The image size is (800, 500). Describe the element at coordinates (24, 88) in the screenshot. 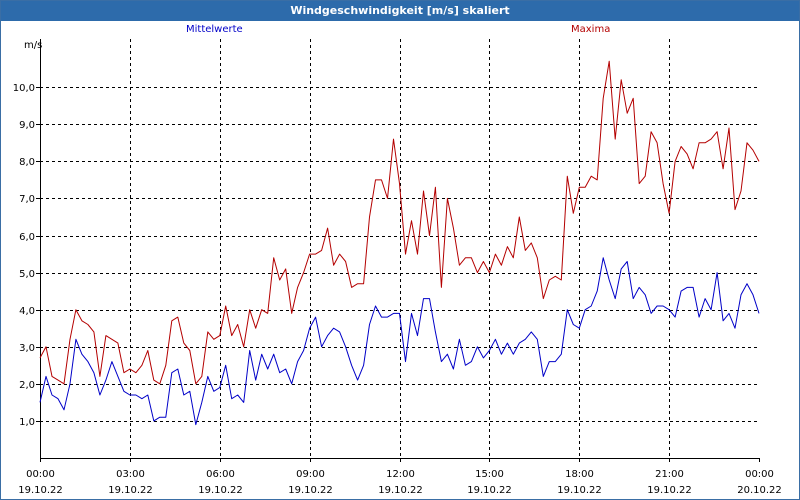

I see `y-tick-label: 10,0` at that location.